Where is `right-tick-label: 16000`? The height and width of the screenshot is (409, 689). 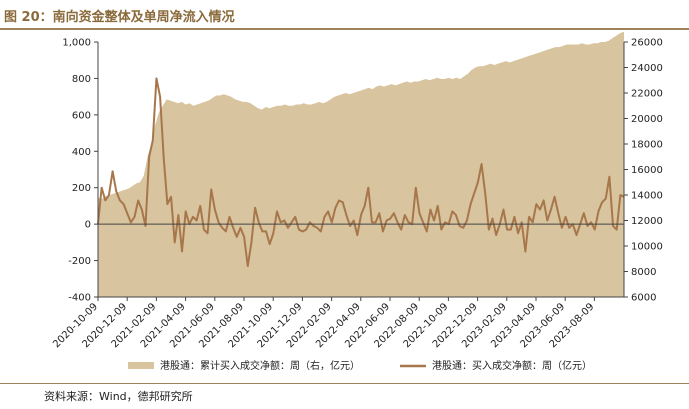
right-tick-label: 16000 is located at coordinates (647, 170).